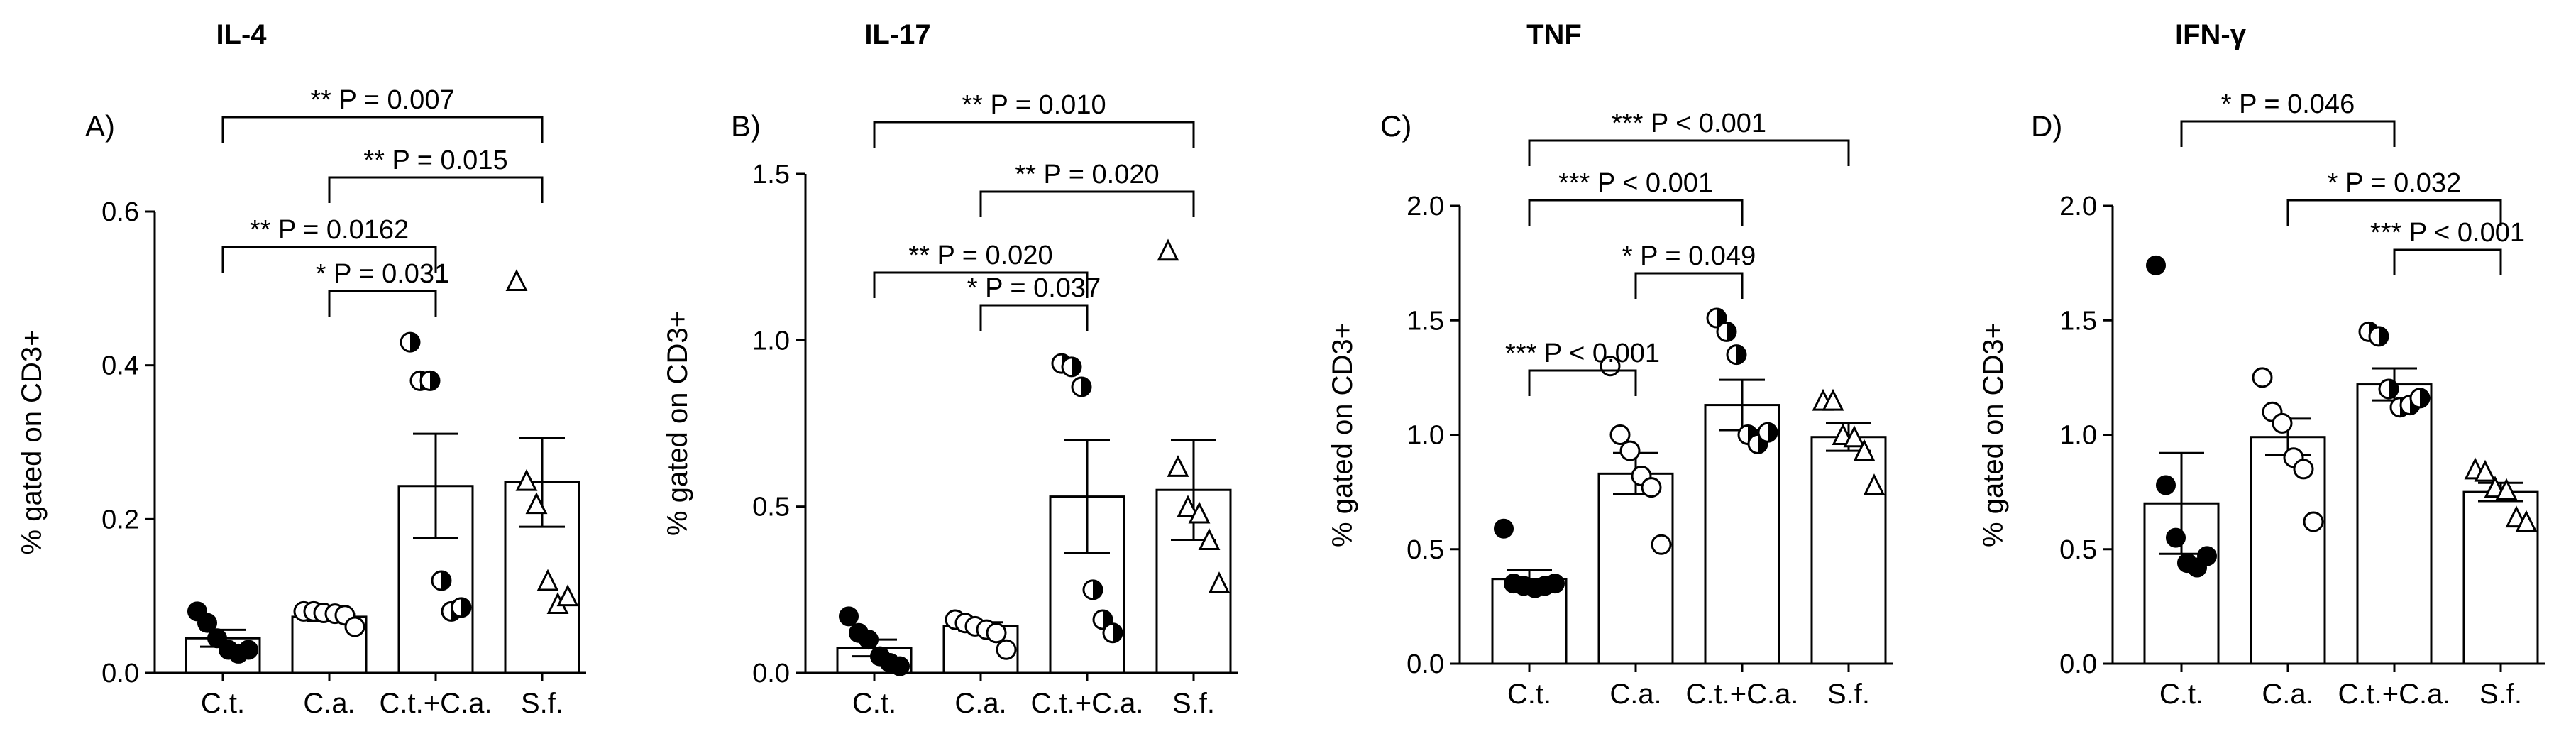 This screenshot has width=2576, height=746. I want to click on y-tick-label: 0.2, so click(120, 519).